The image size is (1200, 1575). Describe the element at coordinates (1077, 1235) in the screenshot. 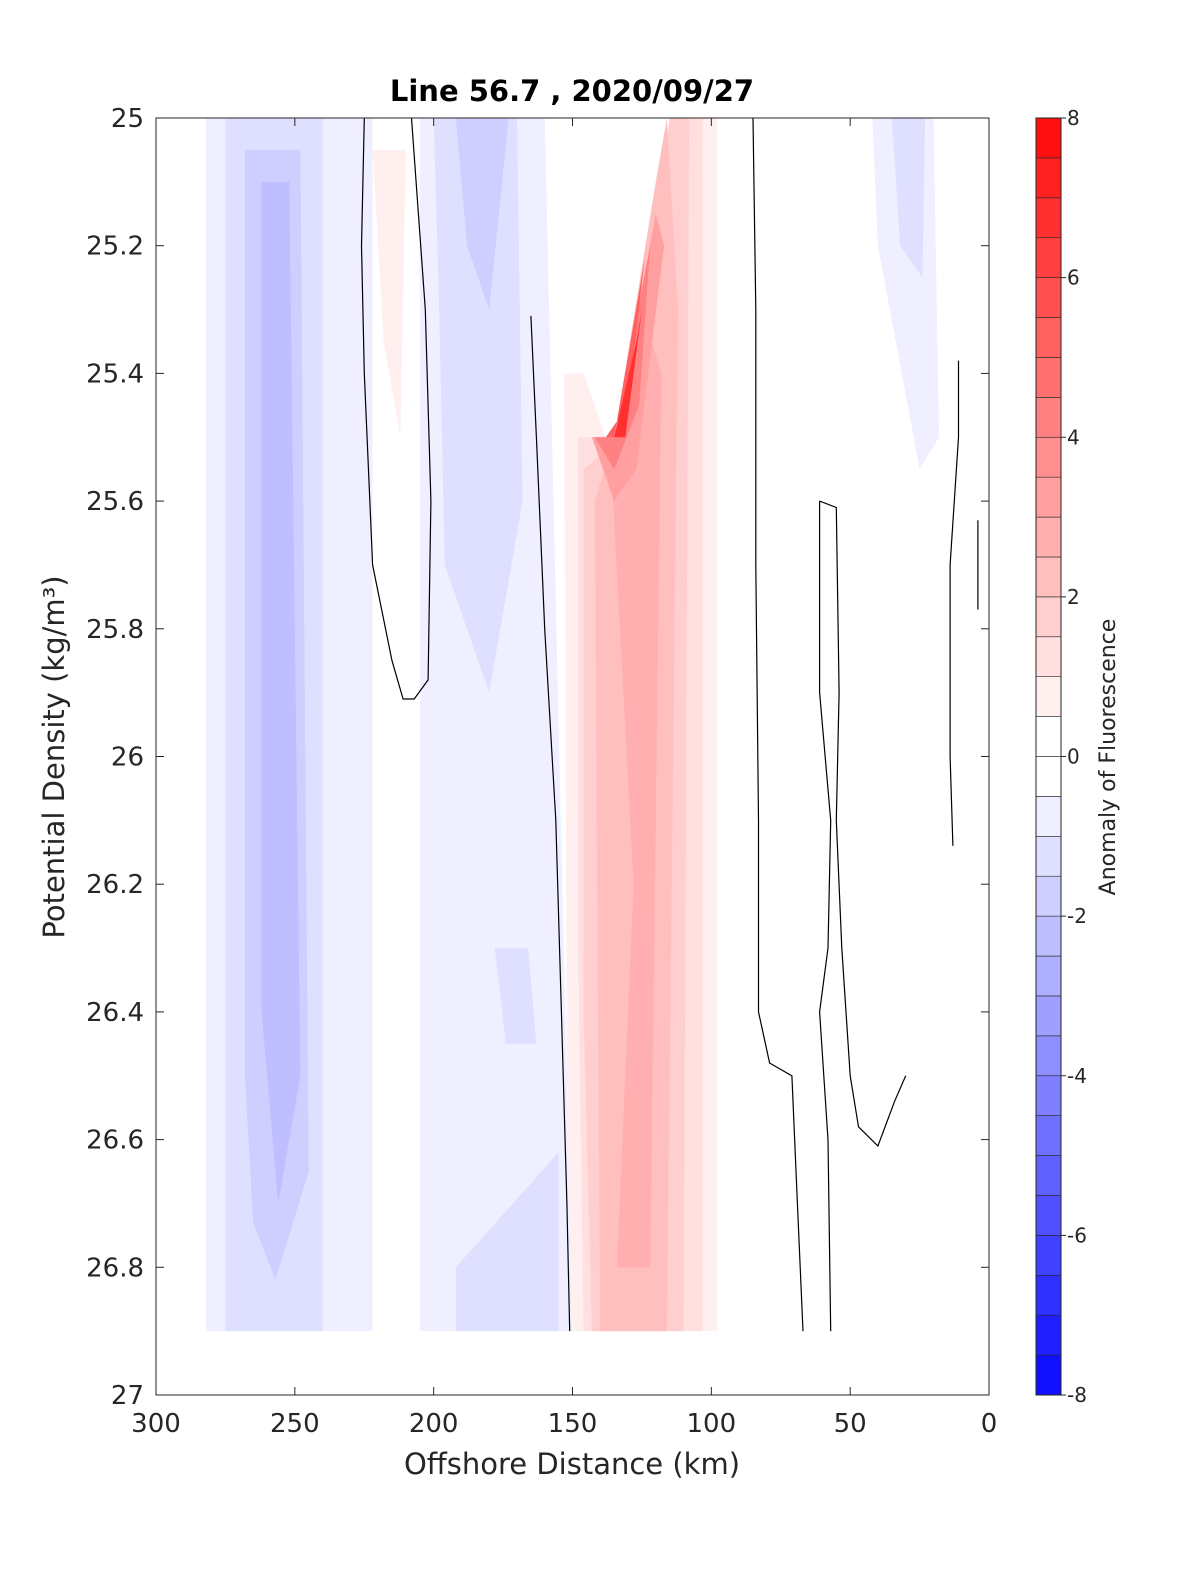

I see `colorbar-tick-label: -6` at that location.